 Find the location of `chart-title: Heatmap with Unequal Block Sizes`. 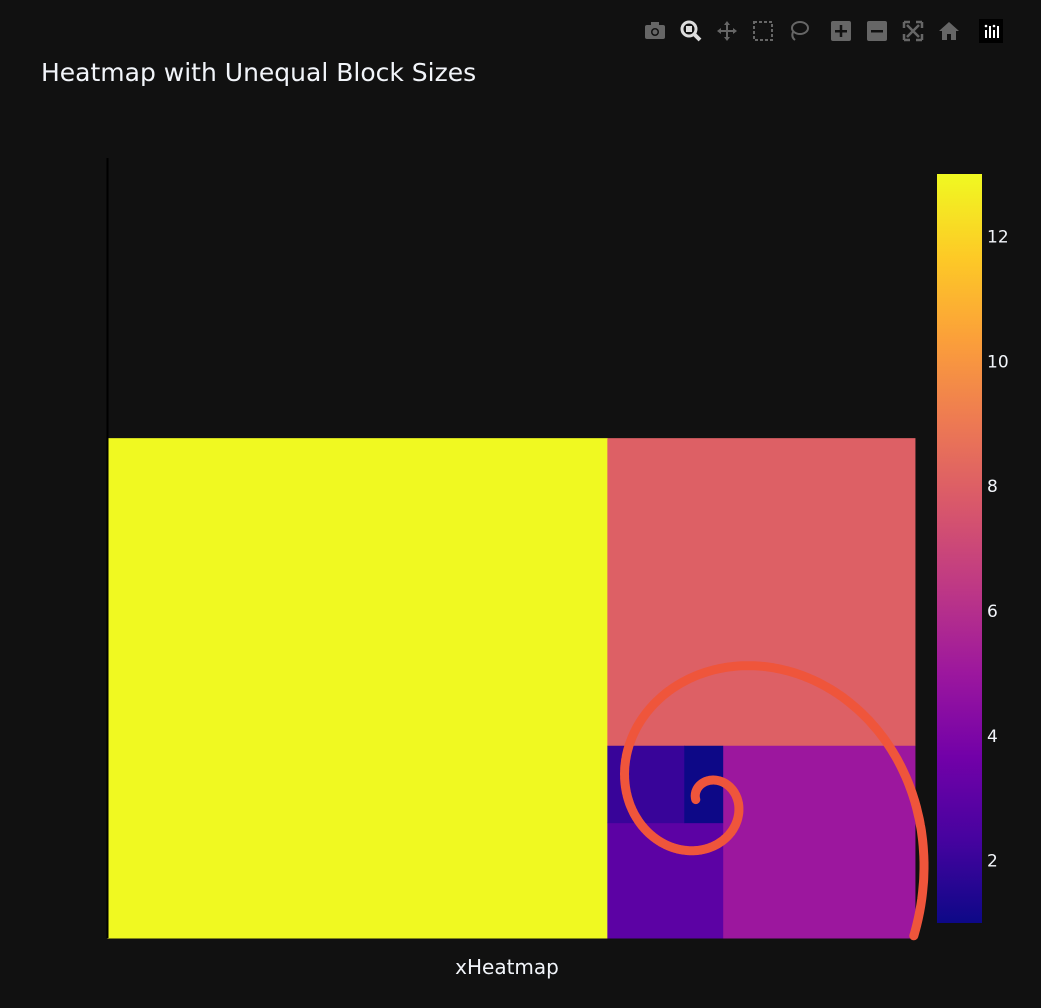

chart-title: Heatmap with Unequal Block Sizes is located at coordinates (259, 72).